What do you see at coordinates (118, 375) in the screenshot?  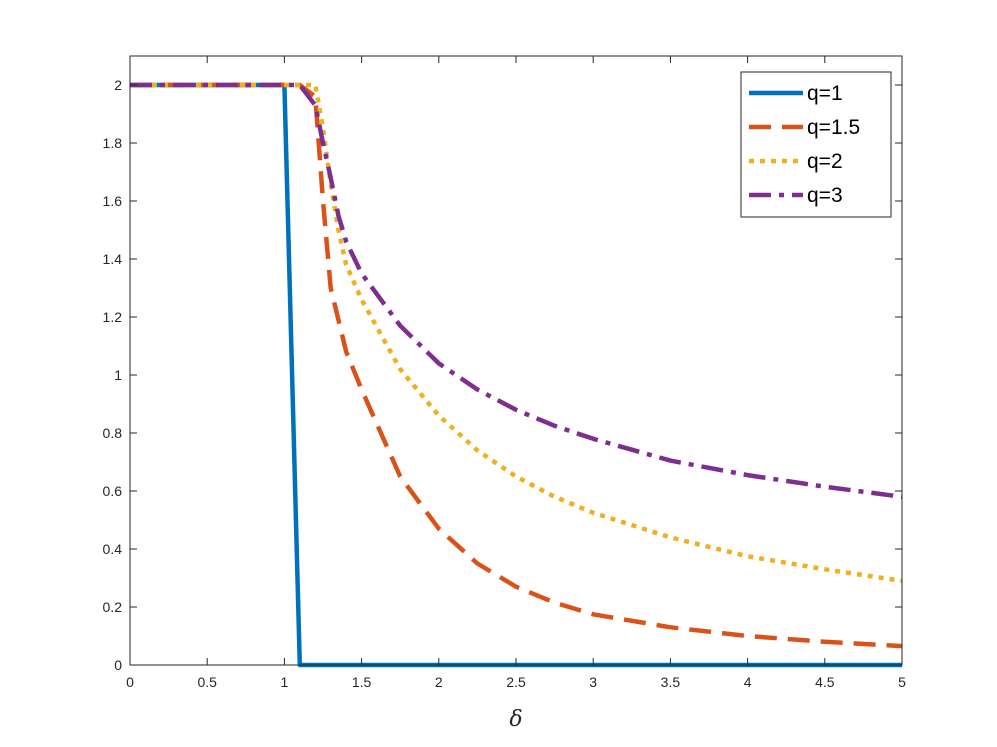 I see `y-tick-label: 1` at bounding box center [118, 375].